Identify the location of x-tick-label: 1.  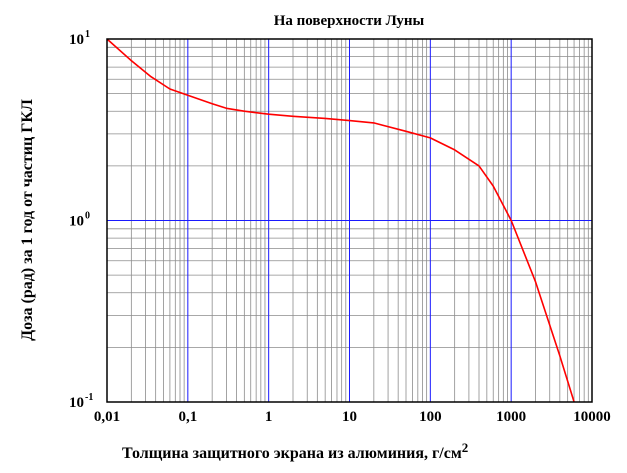
(269, 417).